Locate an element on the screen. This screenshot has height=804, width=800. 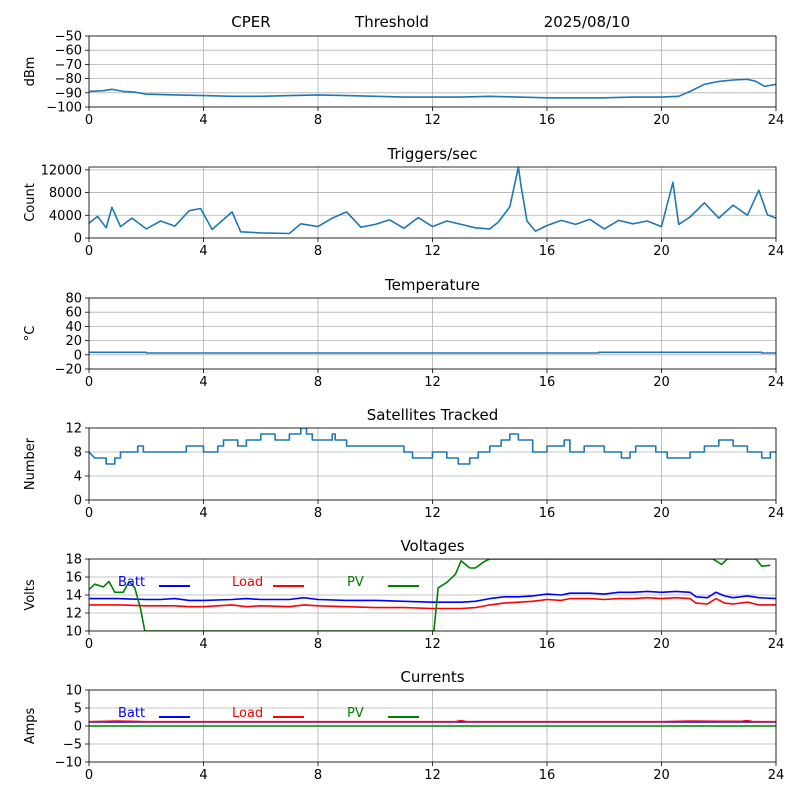
y-tick-label: −60 is located at coordinates (68, 51).